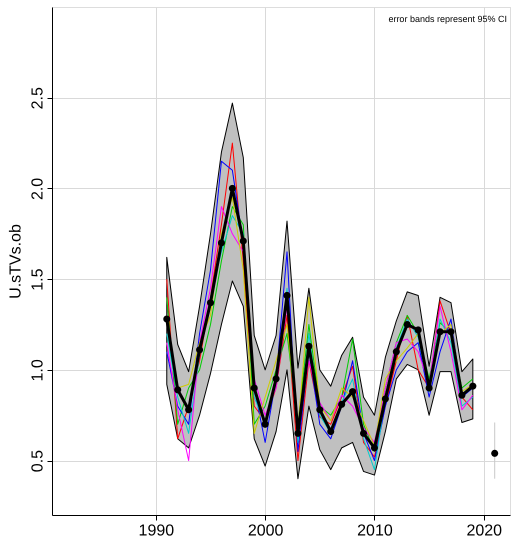  I want to click on y-axis-title: U.sTVs.ob, so click(16, 261).